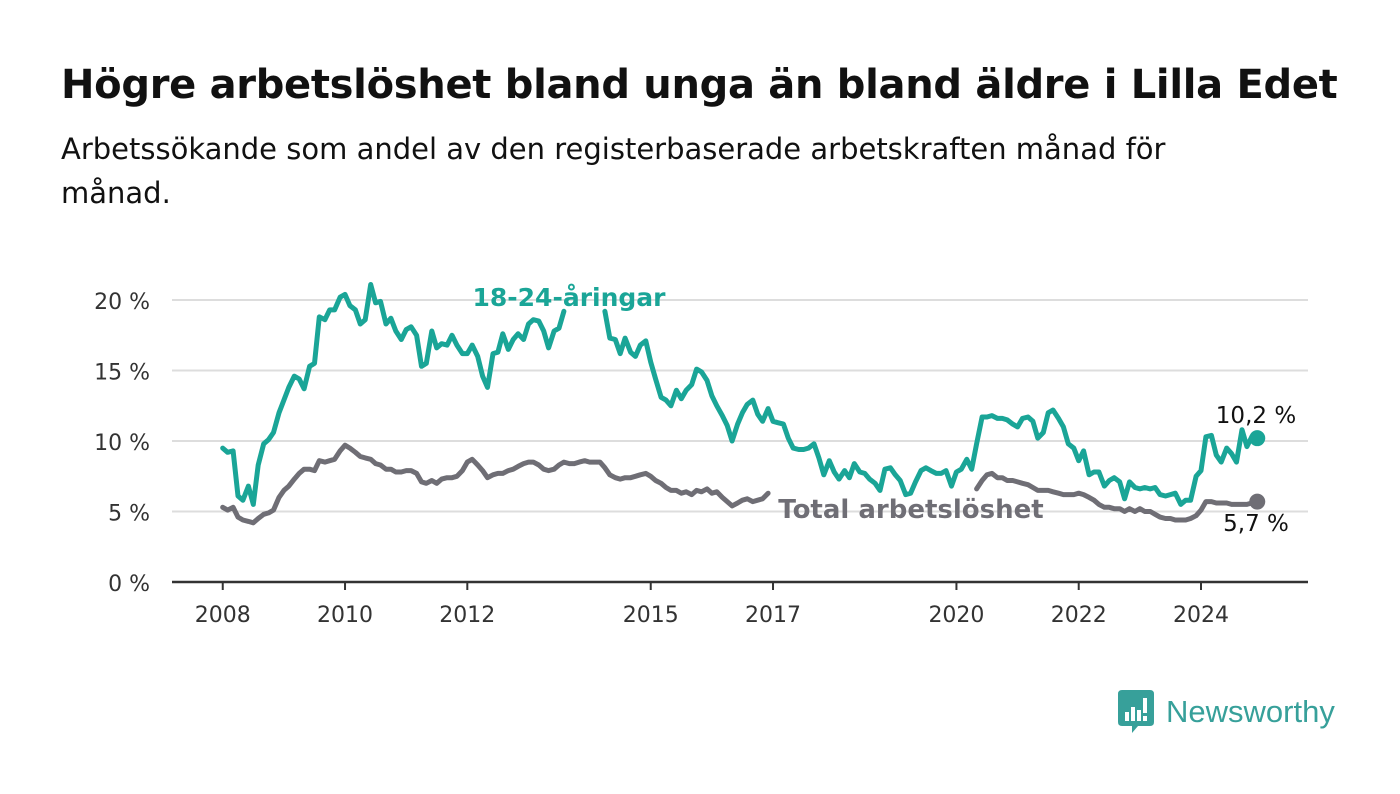 This screenshot has height=794, width=1400. Describe the element at coordinates (129, 514) in the screenshot. I see `y-tick-label: 5 %` at that location.